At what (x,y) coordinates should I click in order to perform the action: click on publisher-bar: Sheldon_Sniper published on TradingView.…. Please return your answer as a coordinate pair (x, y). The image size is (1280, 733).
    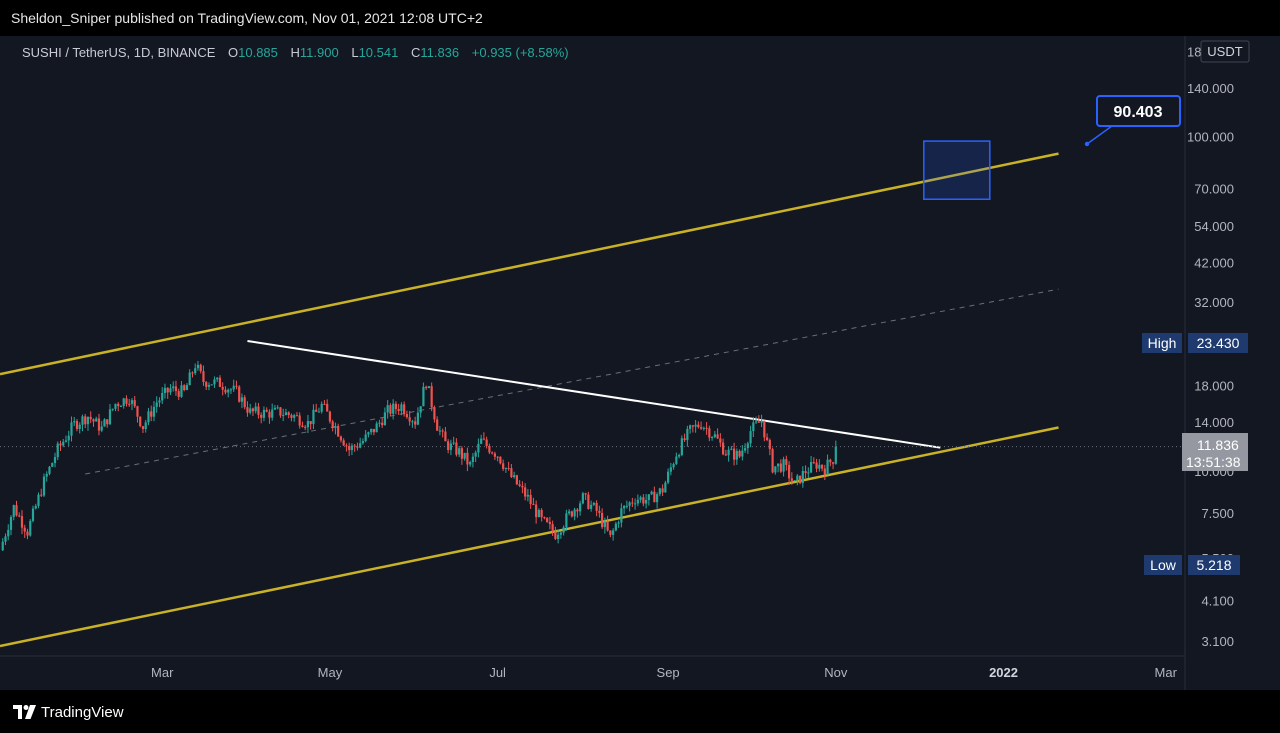
    Looking at the image, I should click on (640, 18).